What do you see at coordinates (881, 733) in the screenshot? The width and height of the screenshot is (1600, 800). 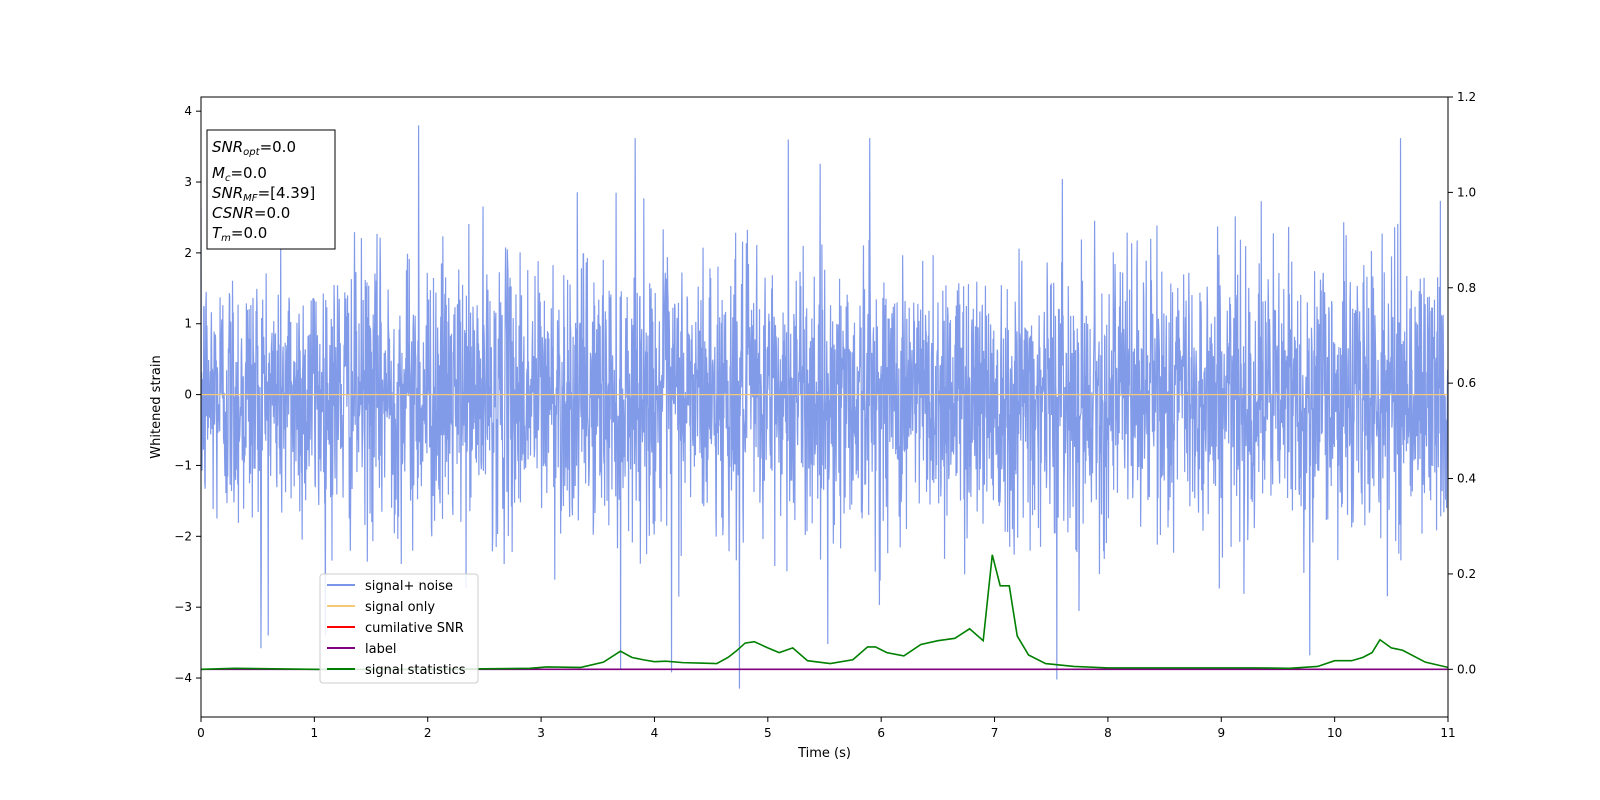 I see `x-tick-label: 6` at bounding box center [881, 733].